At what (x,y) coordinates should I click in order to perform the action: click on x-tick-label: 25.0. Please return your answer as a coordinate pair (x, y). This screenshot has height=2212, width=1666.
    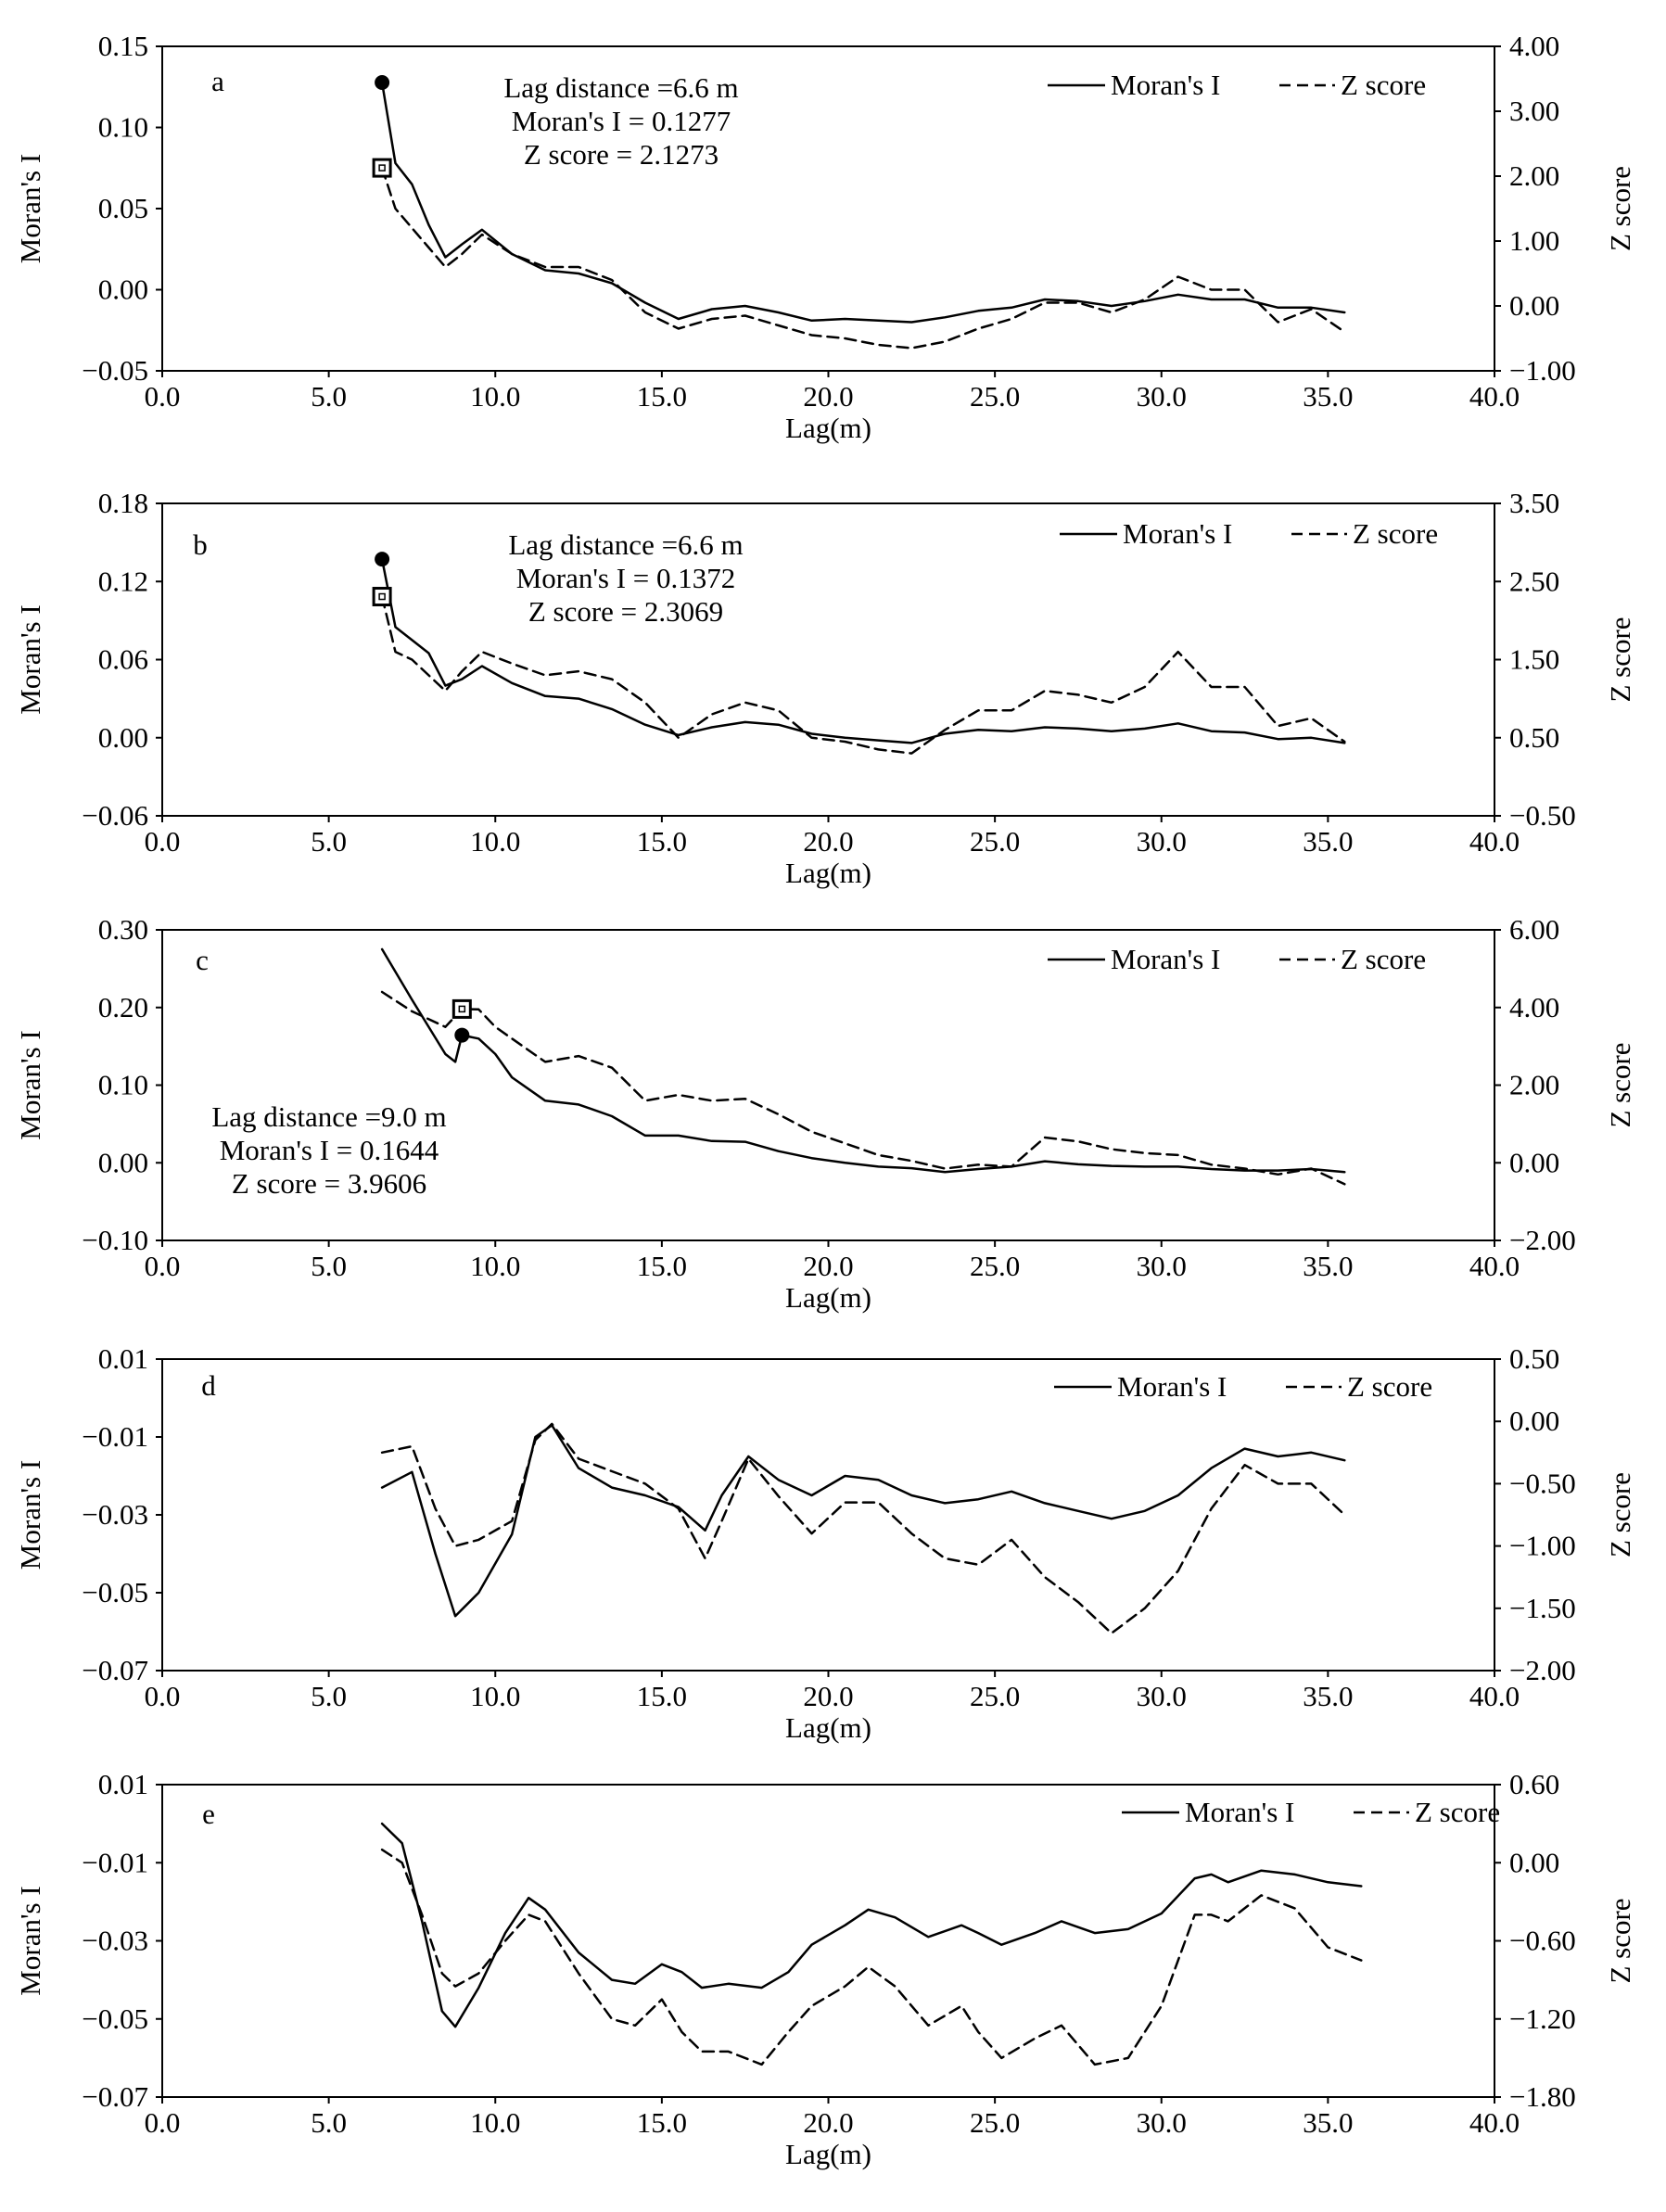
    Looking at the image, I should click on (995, 2122).